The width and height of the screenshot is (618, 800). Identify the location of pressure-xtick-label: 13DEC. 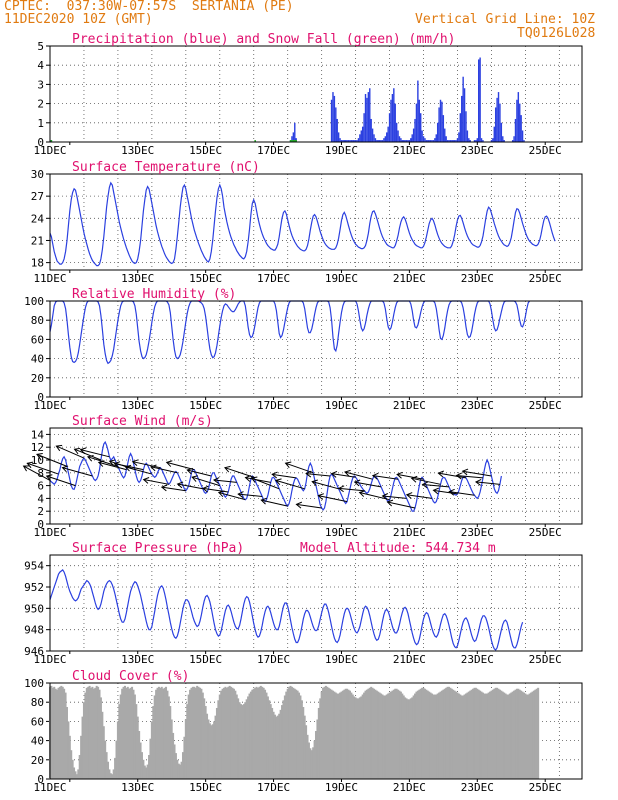
(137, 659).